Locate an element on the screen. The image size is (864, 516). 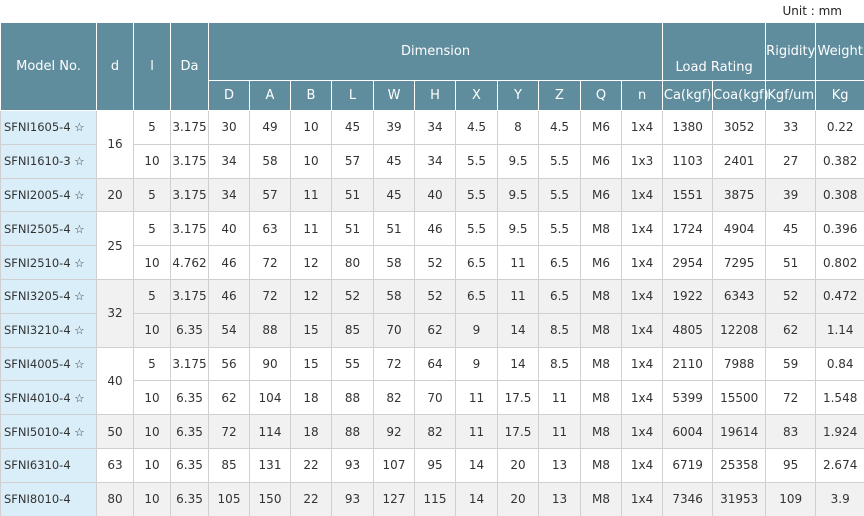
table-cell: 7346 is located at coordinates (688, 498).